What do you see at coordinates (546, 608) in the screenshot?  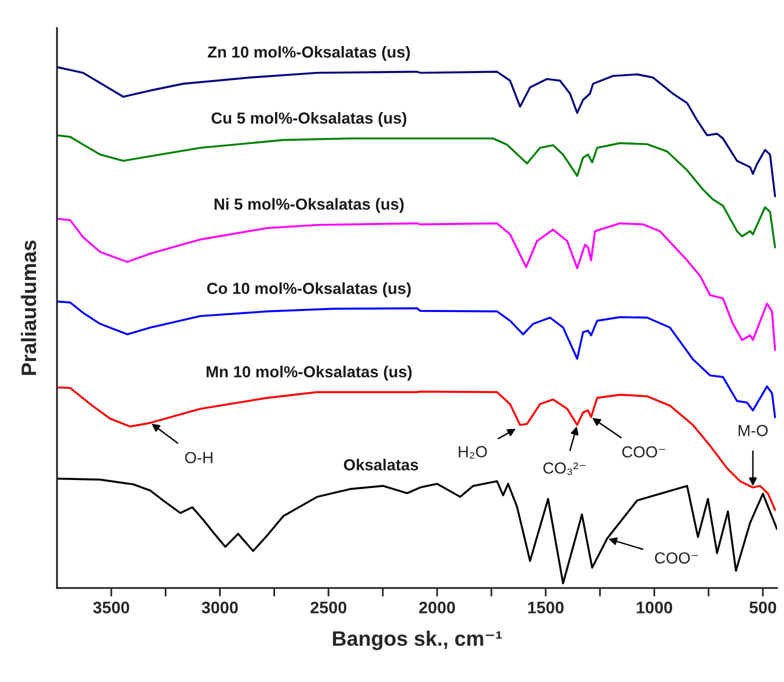 I see `x-tick-label: 1500` at bounding box center [546, 608].